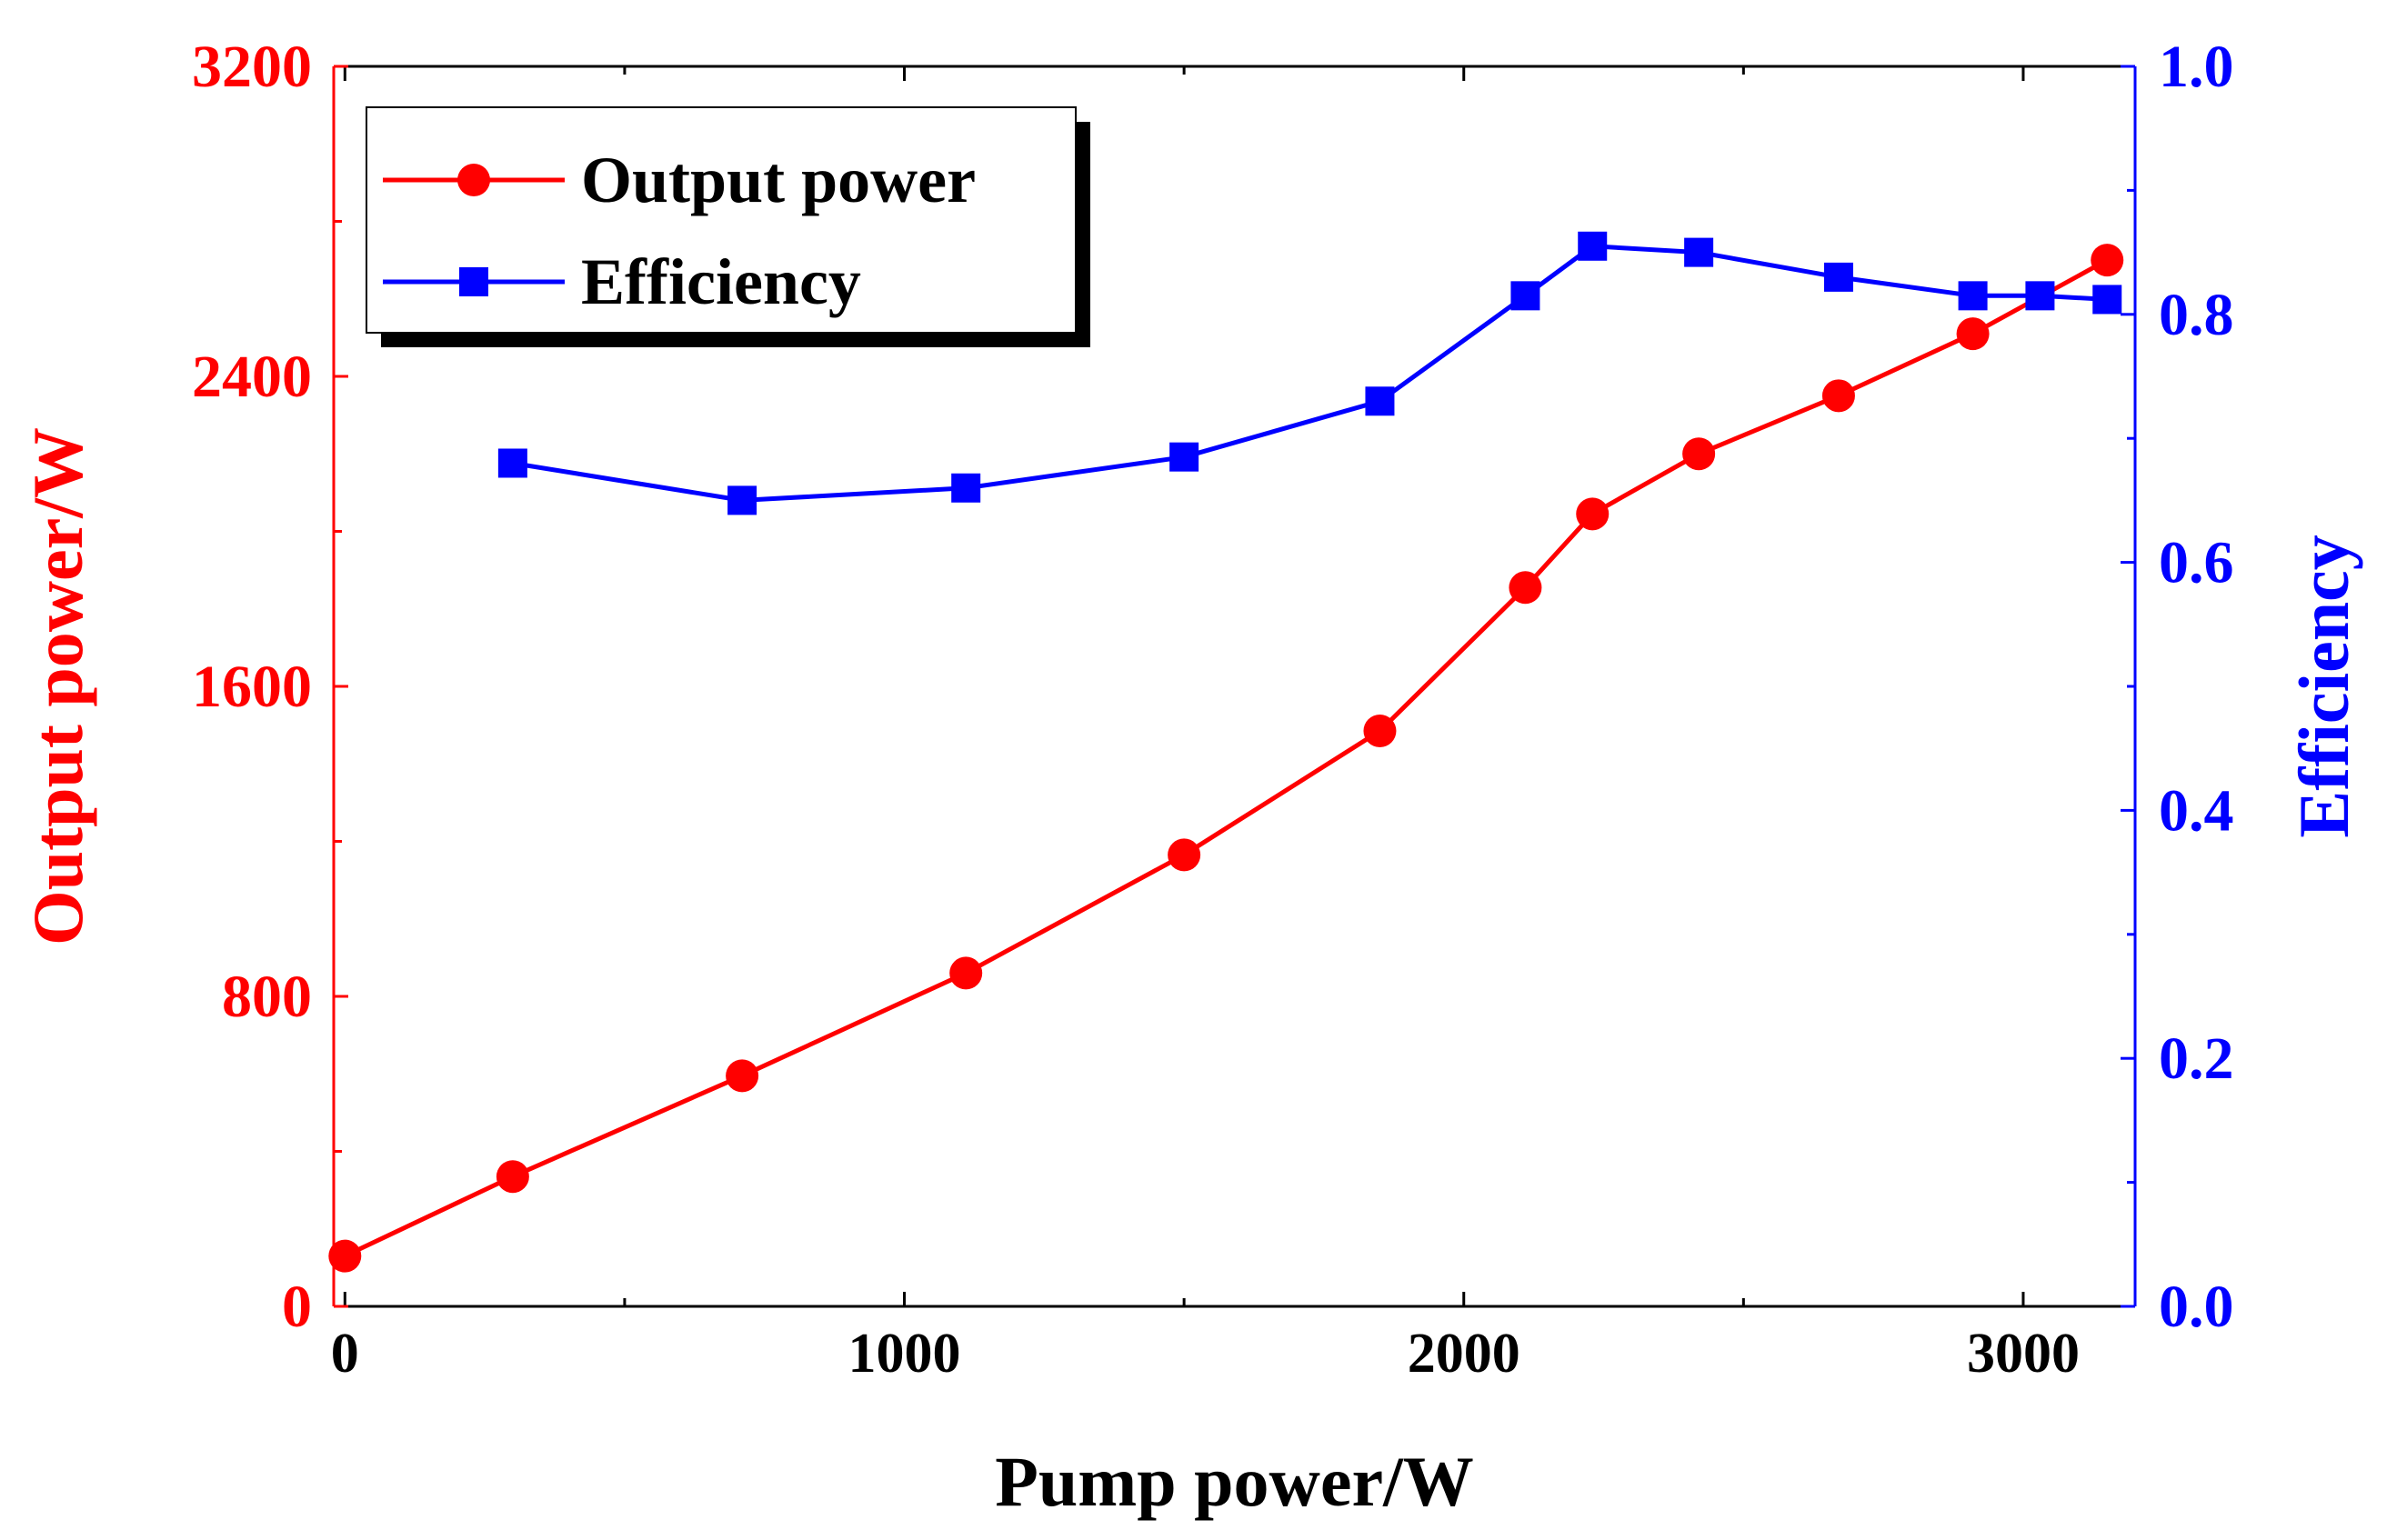 This screenshot has width=2397, height=1540. Describe the element at coordinates (252, 377) in the screenshot. I see `y-left-tick-label: 2400` at that location.